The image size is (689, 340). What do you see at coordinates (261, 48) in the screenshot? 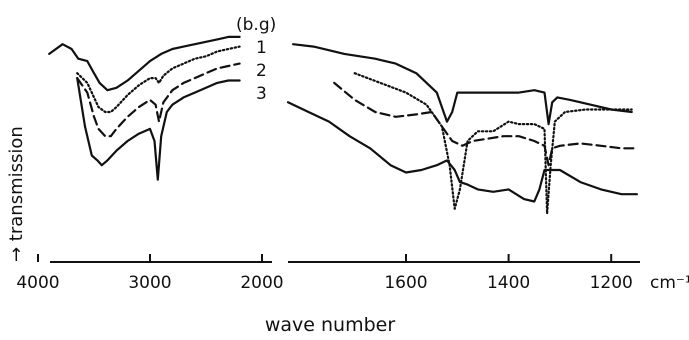
I see `legend-label: 1` at bounding box center [261, 48].